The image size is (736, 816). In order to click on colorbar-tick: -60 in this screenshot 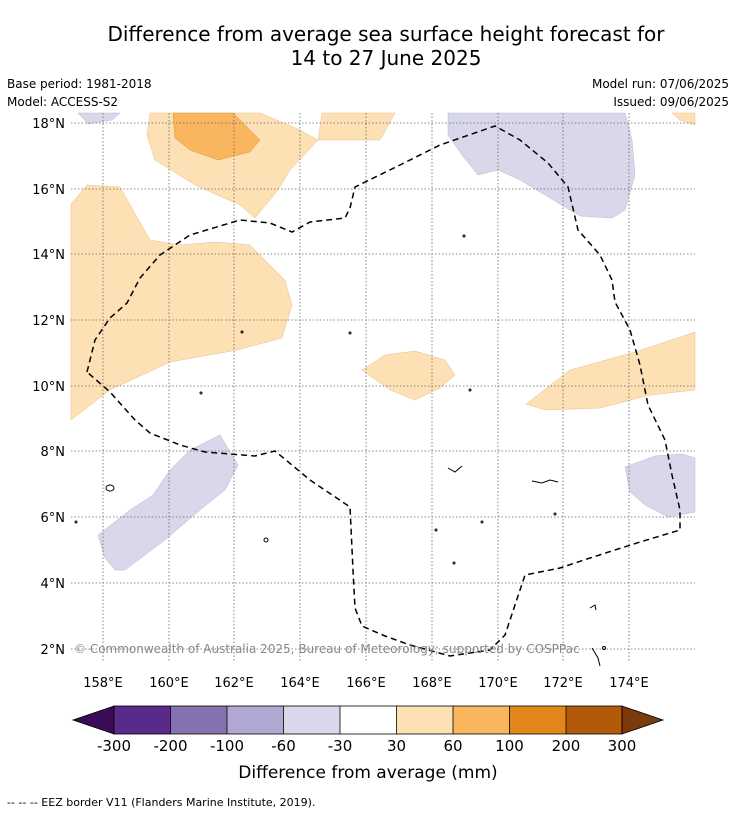, I will do `click(283, 746)`.